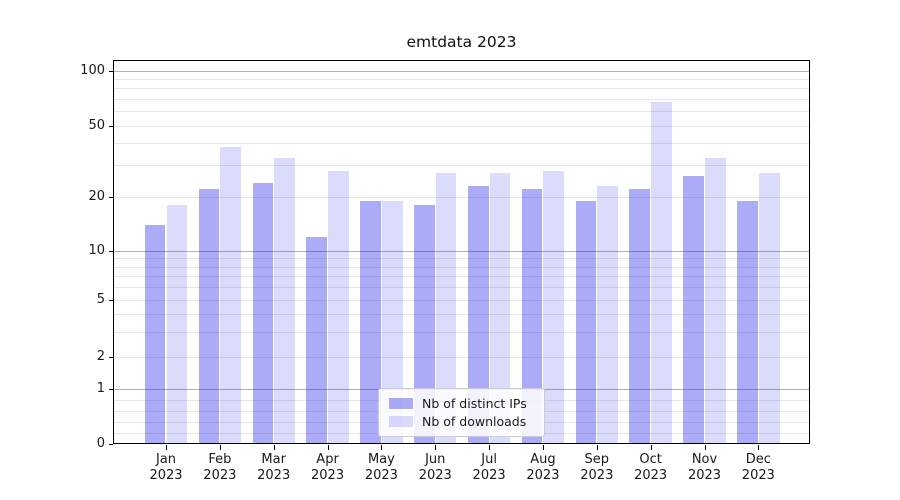 This screenshot has width=900, height=500. Describe the element at coordinates (704, 467) in the screenshot. I see `x-tick-label-nov: Nov 2023` at that location.